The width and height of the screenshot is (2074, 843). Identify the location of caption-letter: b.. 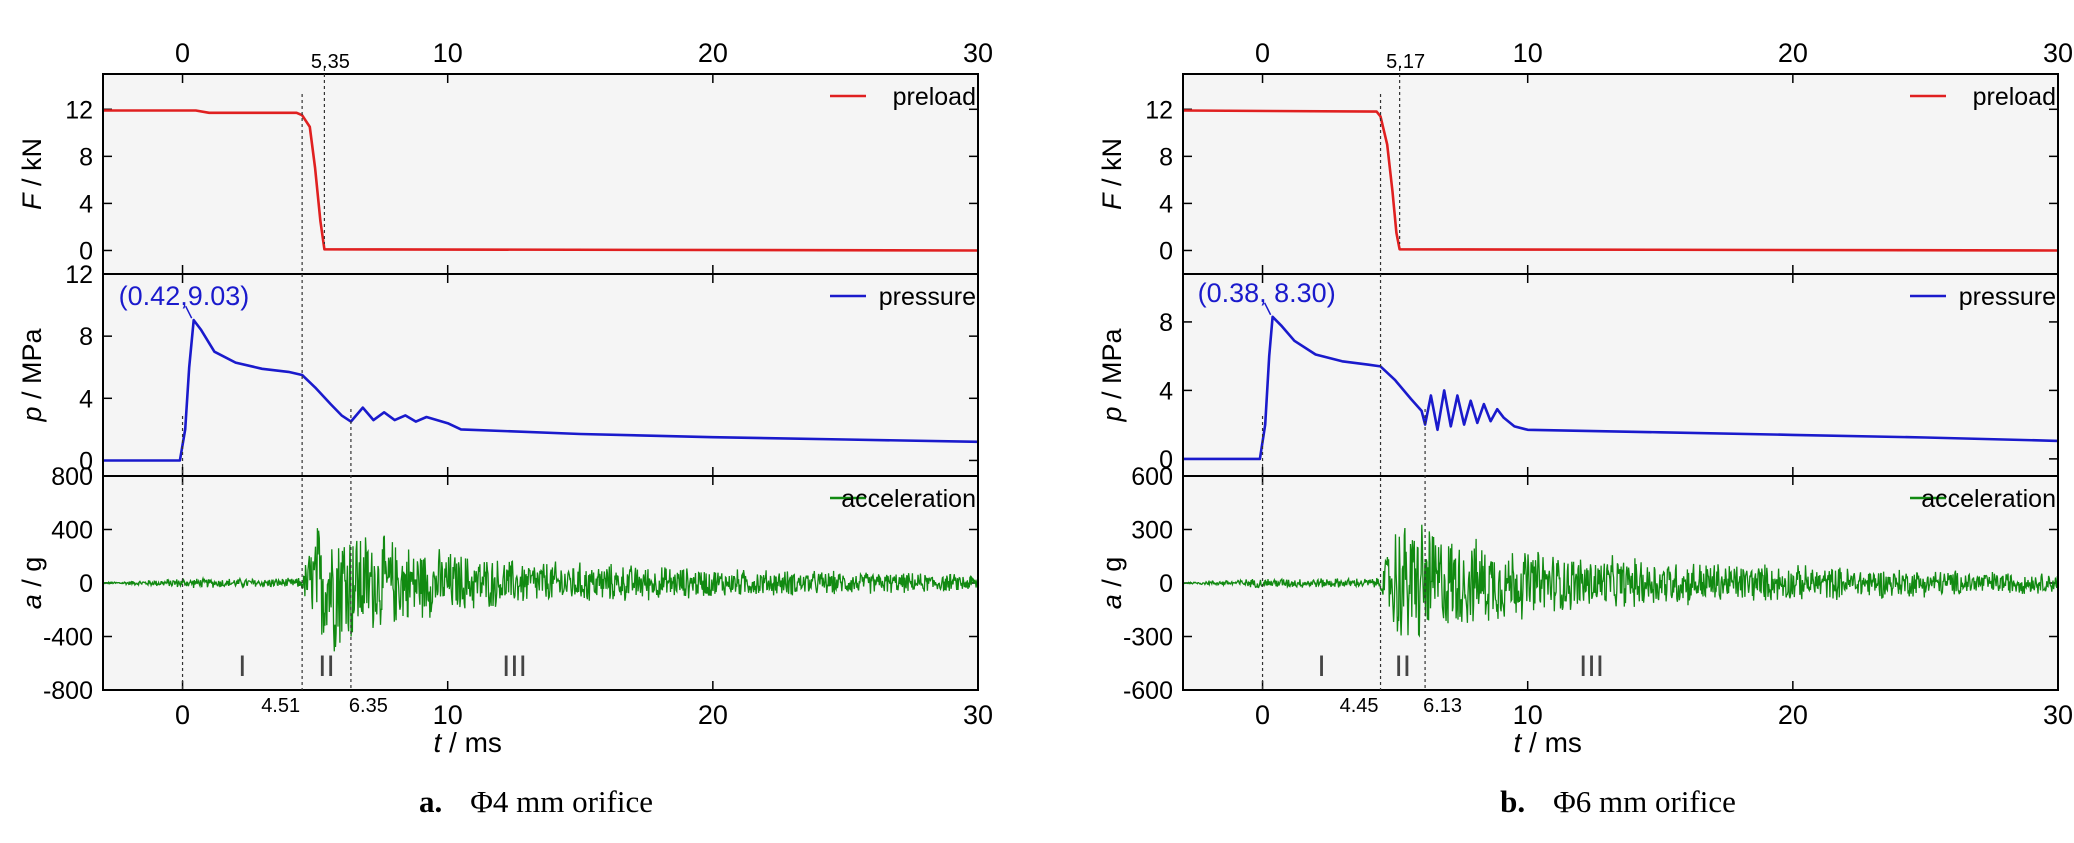
(1512, 801).